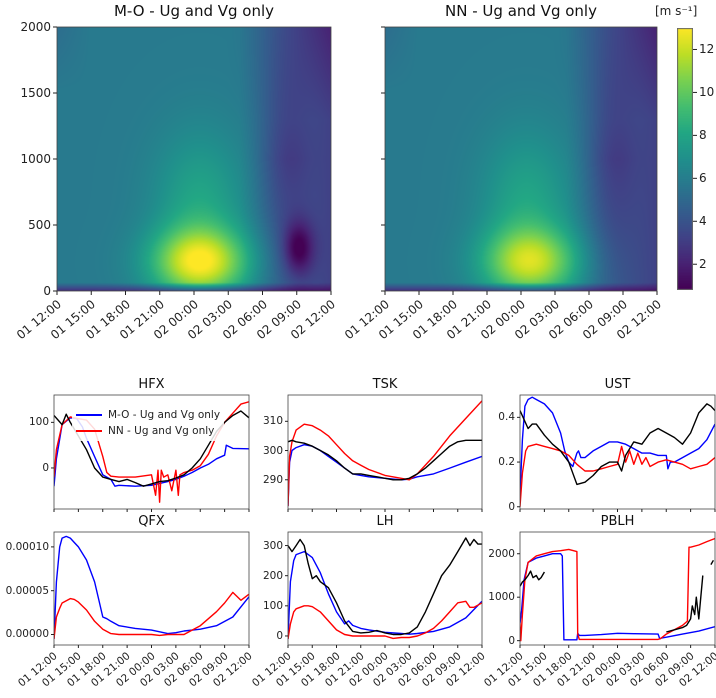 Image resolution: width=716 pixels, height=698 pixels. Describe the element at coordinates (27, 590) in the screenshot. I see `y-tick-label: 0.00005` at that location.